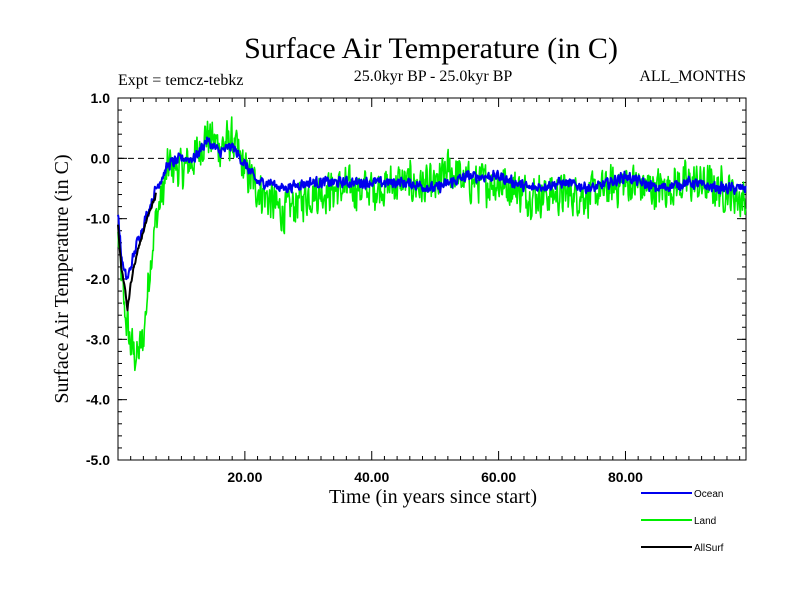  Describe the element at coordinates (692, 76) in the screenshot. I see `chart-subtitle-right: ALL_MONTHS` at that location.